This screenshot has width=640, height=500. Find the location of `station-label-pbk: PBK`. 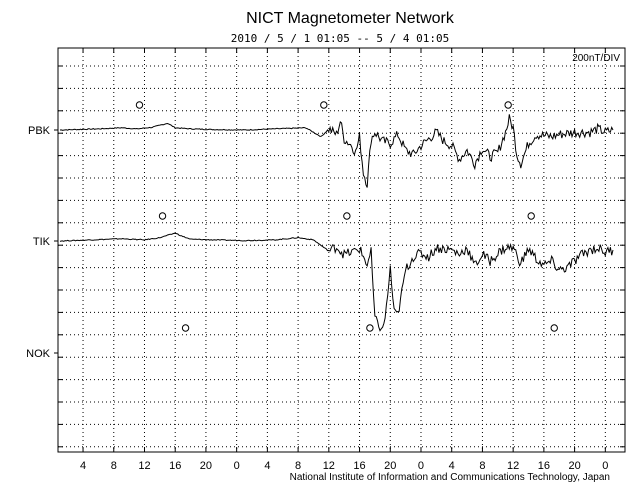

station-label-pbk: PBK is located at coordinates (39, 131).